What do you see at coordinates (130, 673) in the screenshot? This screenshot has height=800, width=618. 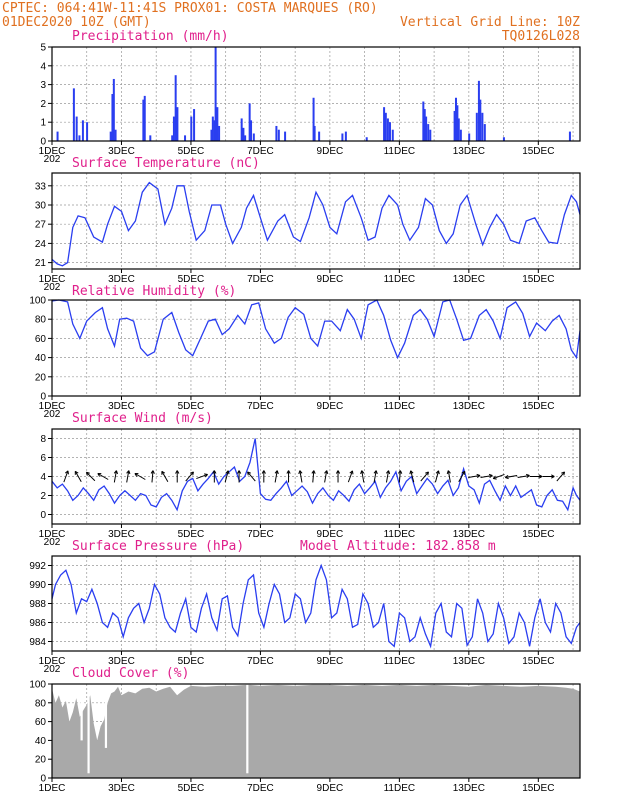 I see `cloud-title: Cloud Cover (%)` at bounding box center [130, 673].